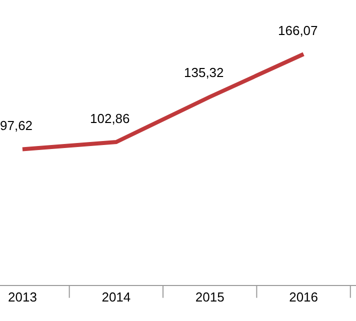 This screenshot has width=356, height=321. What do you see at coordinates (303, 297) in the screenshot?
I see `x-tick-label: 2016` at bounding box center [303, 297].